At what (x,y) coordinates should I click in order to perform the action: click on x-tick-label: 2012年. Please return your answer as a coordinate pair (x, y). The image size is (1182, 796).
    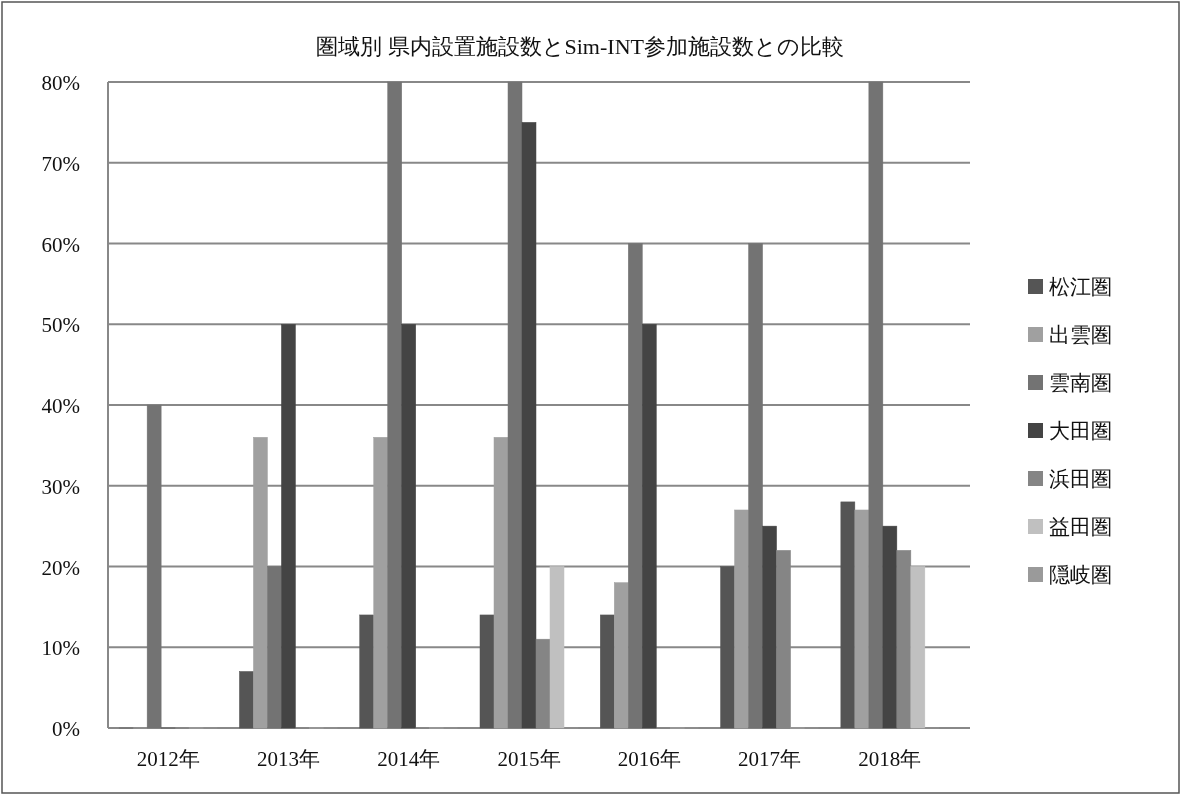
    Looking at the image, I should click on (168, 759).